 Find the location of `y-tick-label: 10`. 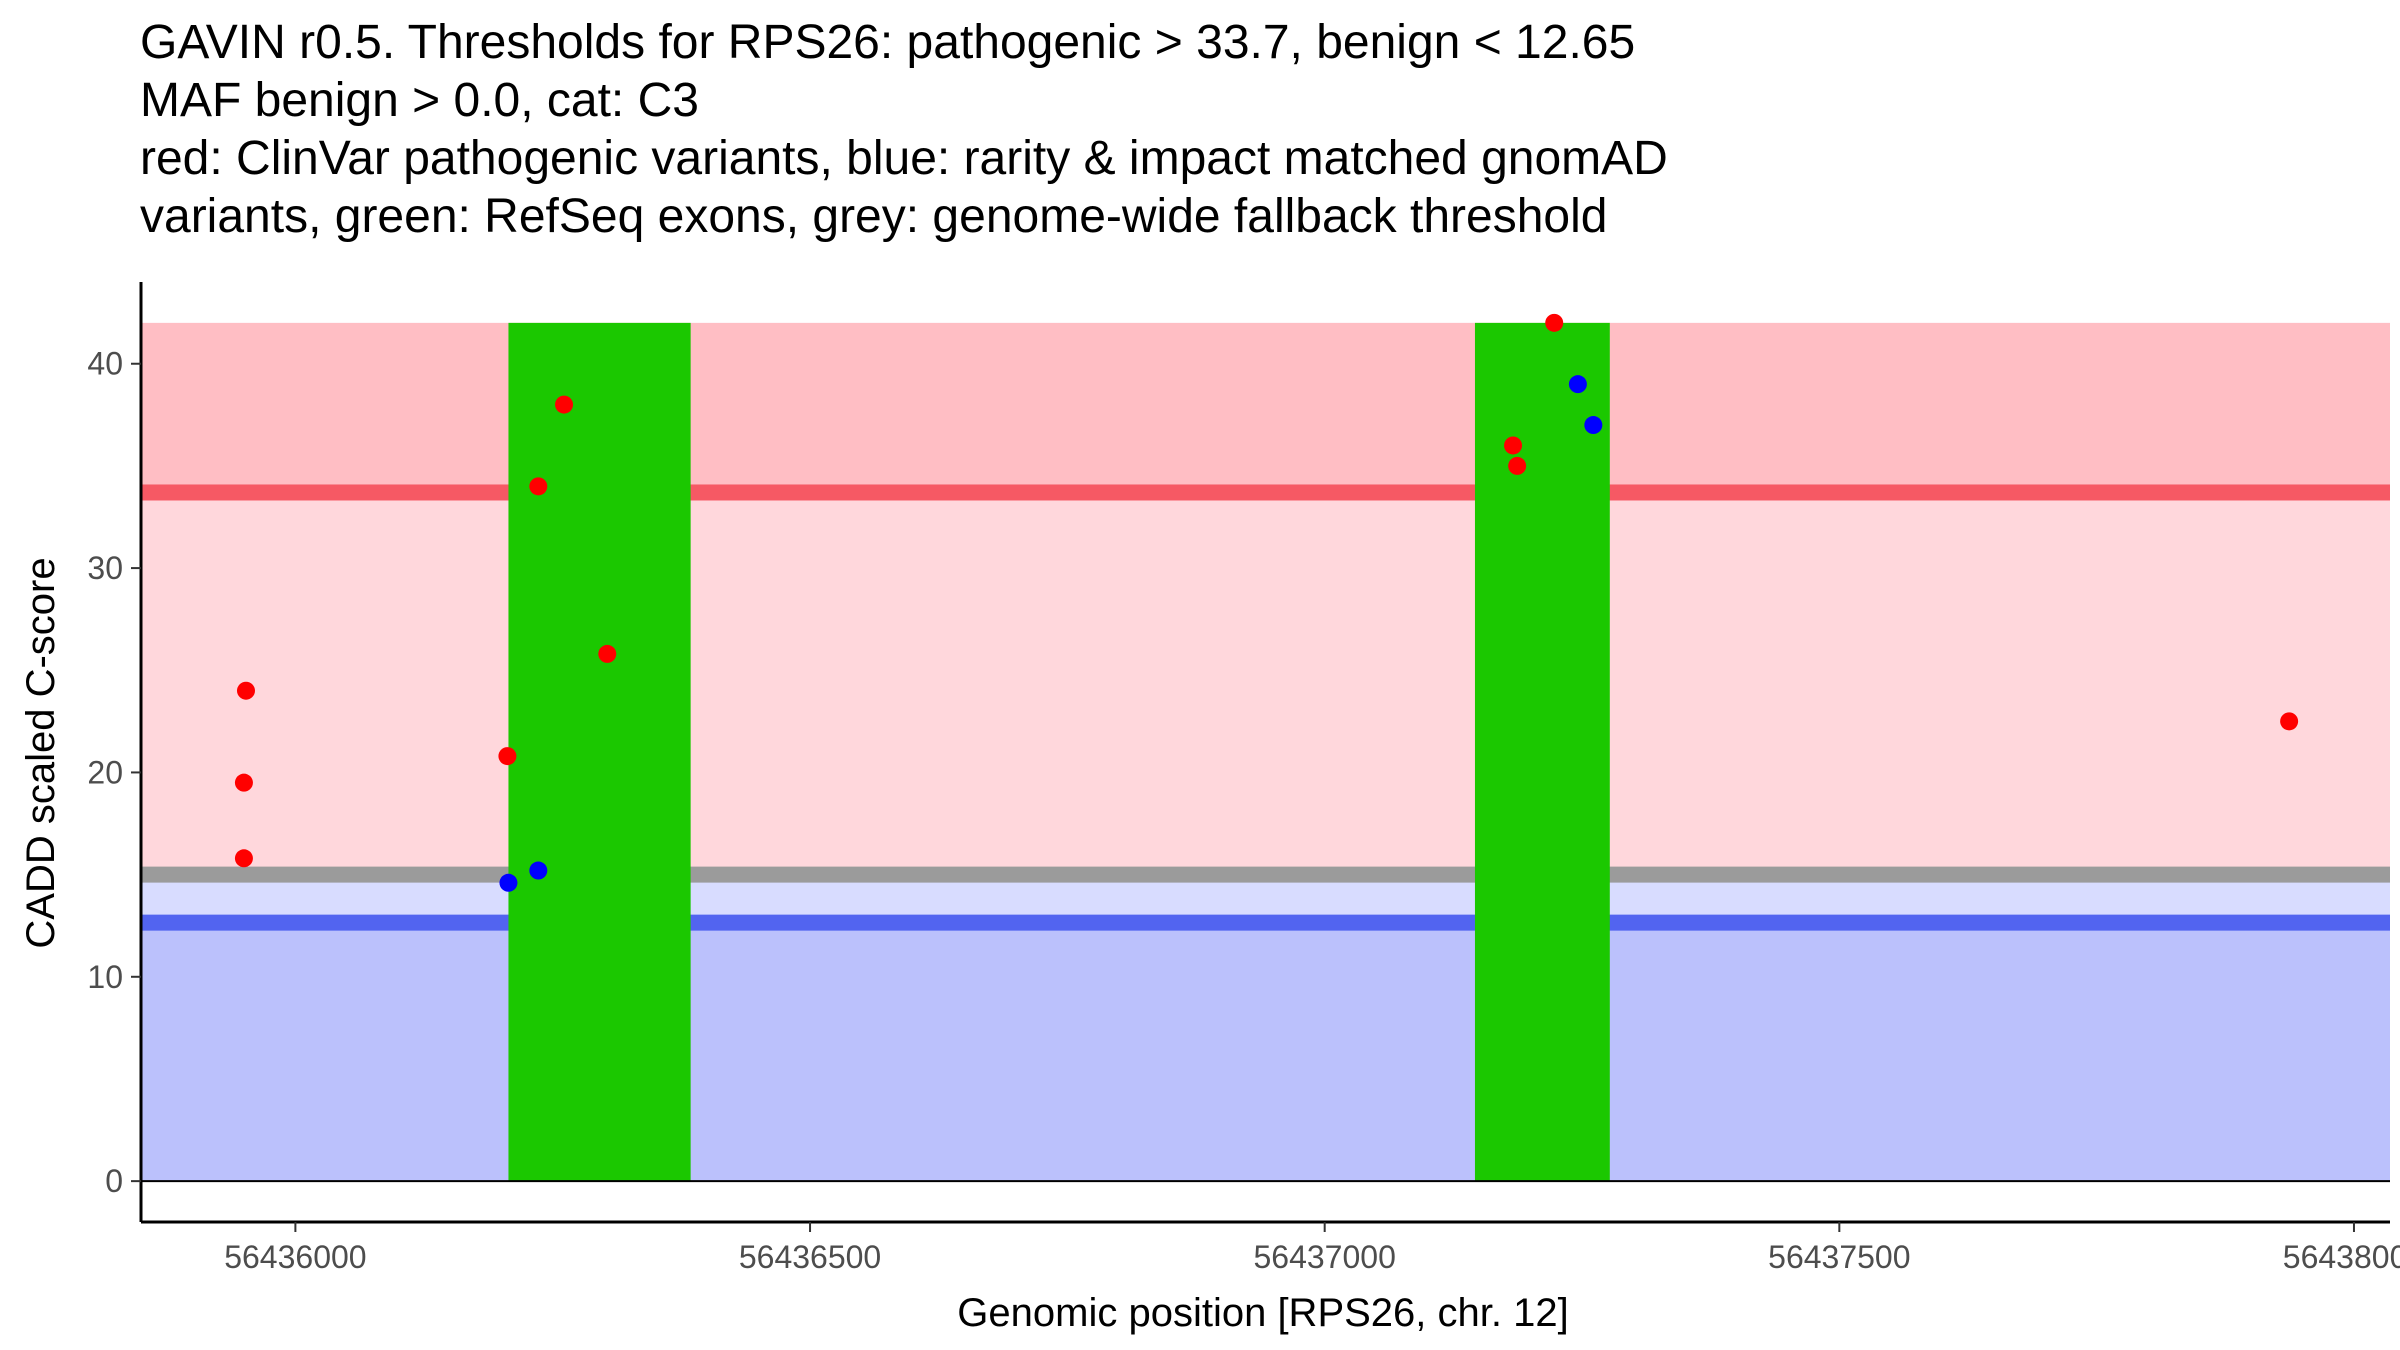

y-tick-label: 10 is located at coordinates (105, 977).